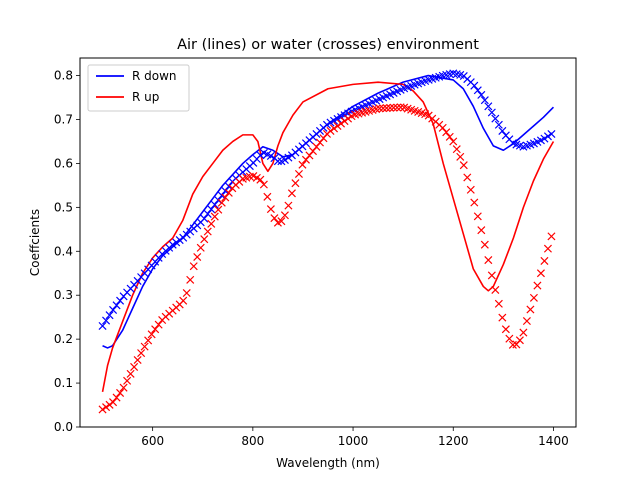 The width and height of the screenshot is (640, 480). What do you see at coordinates (63, 295) in the screenshot?
I see `y-tick-label: 0.3` at bounding box center [63, 295].